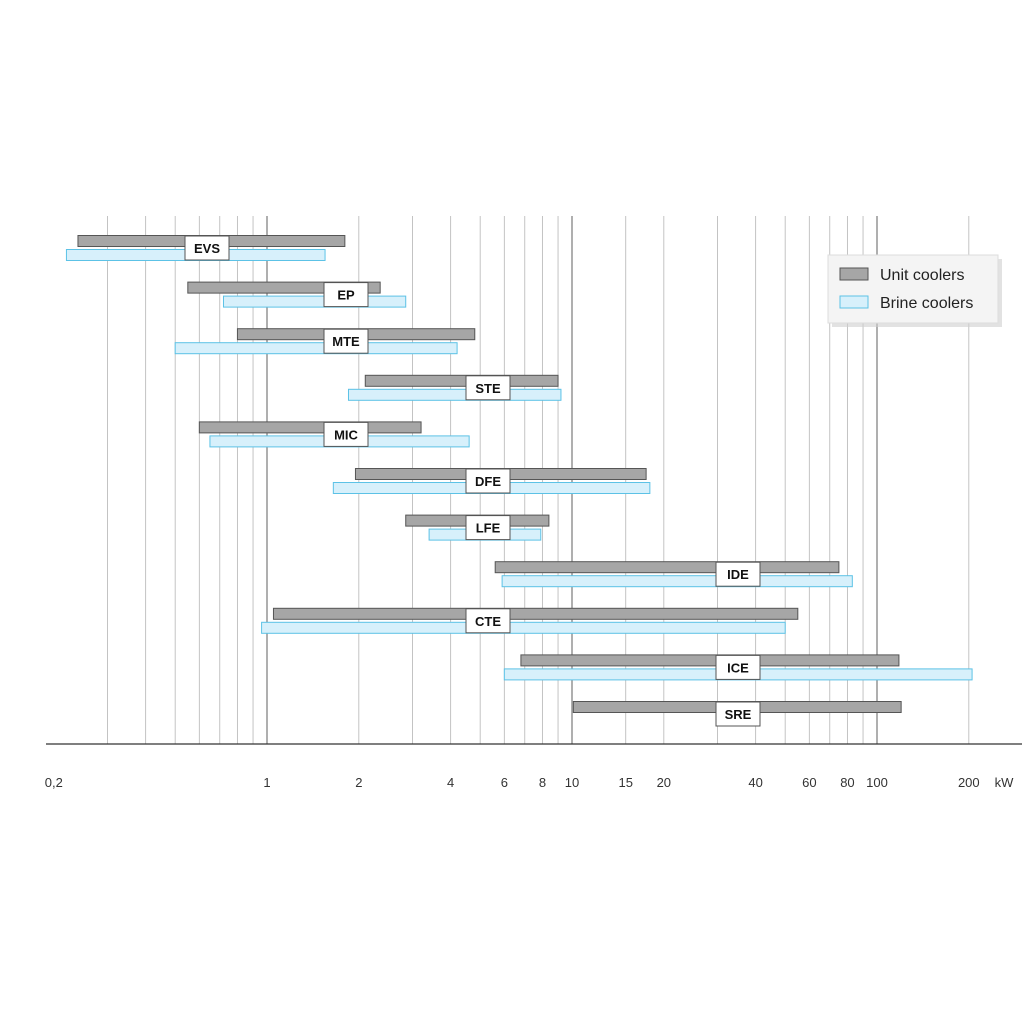  I want to click on row-ep: EP, so click(297, 294).